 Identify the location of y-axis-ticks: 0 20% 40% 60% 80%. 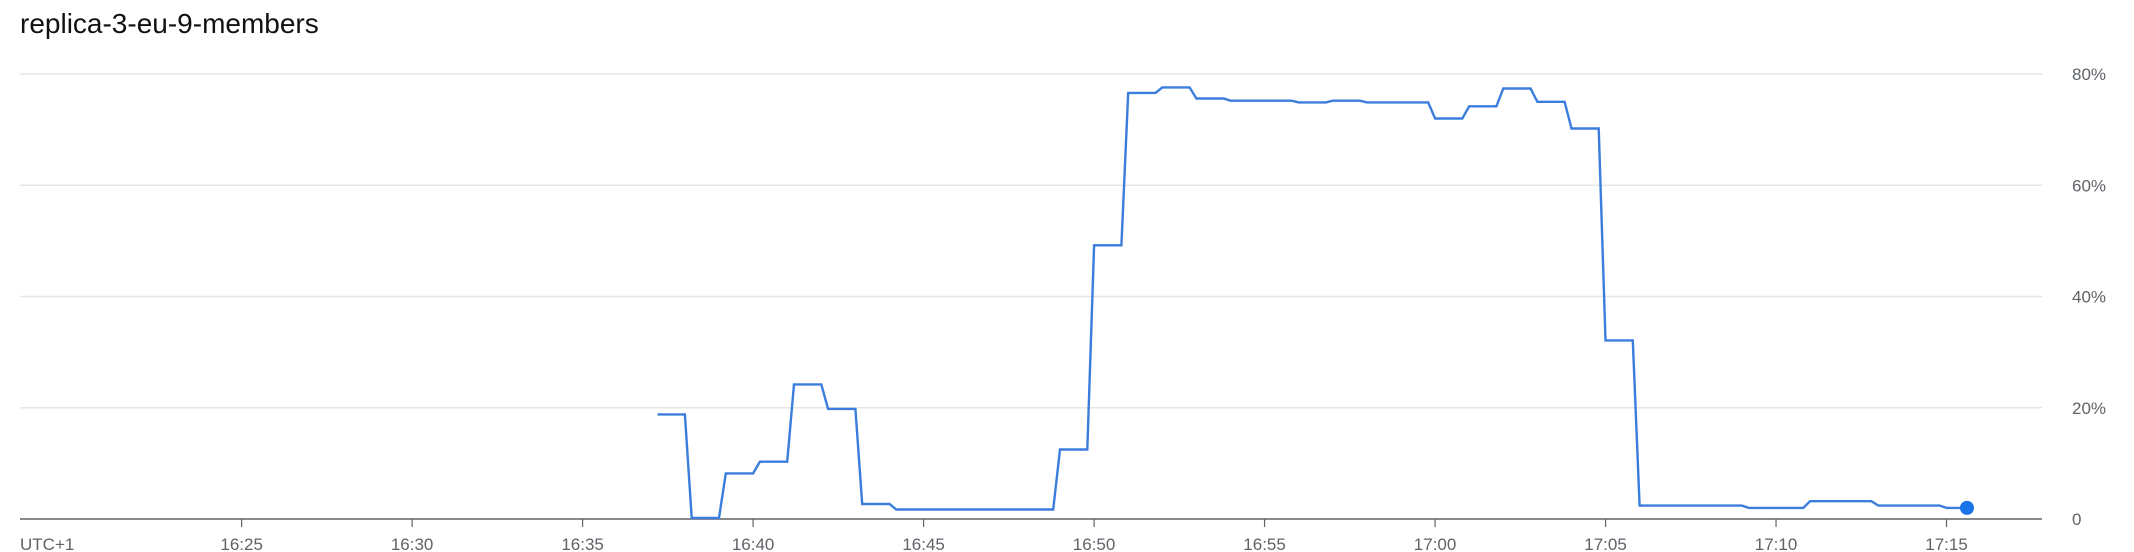
(2089, 297).